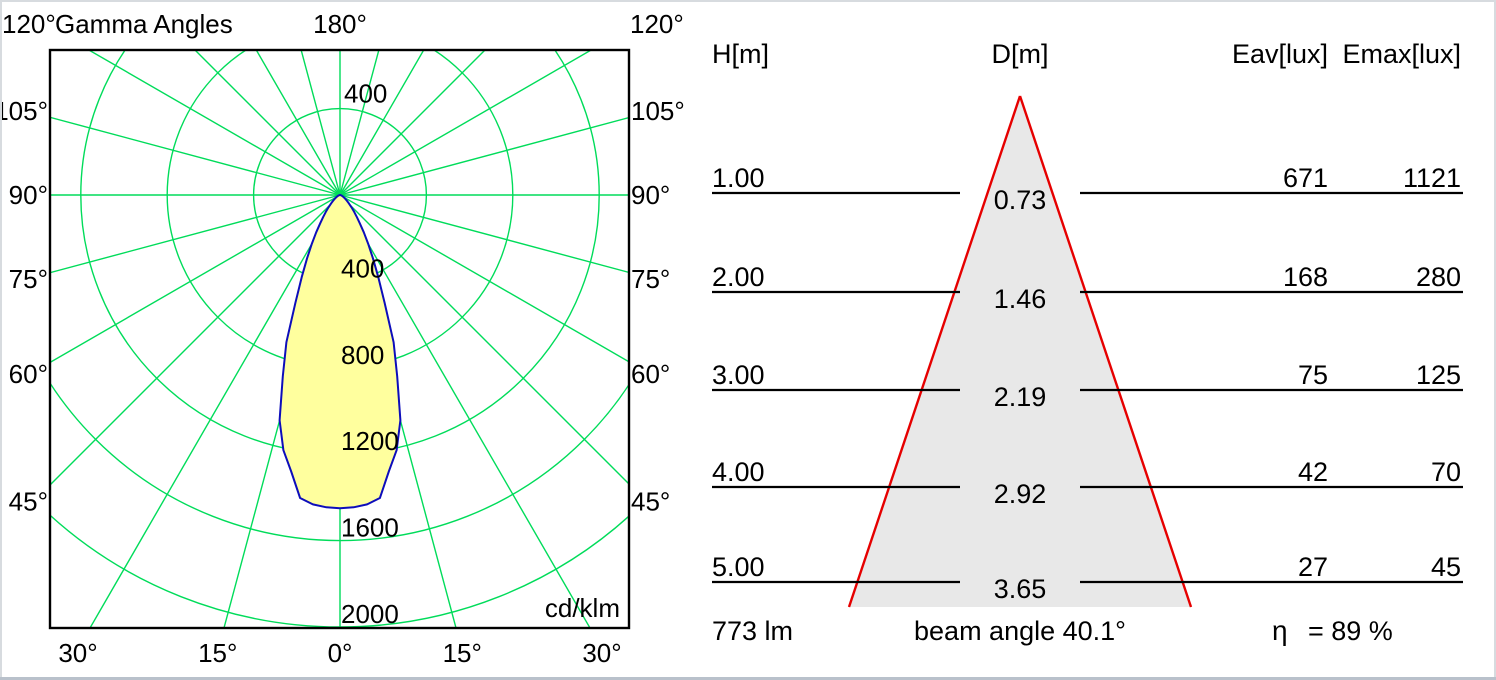 Image resolution: width=1496 pixels, height=680 pixels. What do you see at coordinates (28, 374) in the screenshot?
I see `gamma-label-left: 60°` at bounding box center [28, 374].